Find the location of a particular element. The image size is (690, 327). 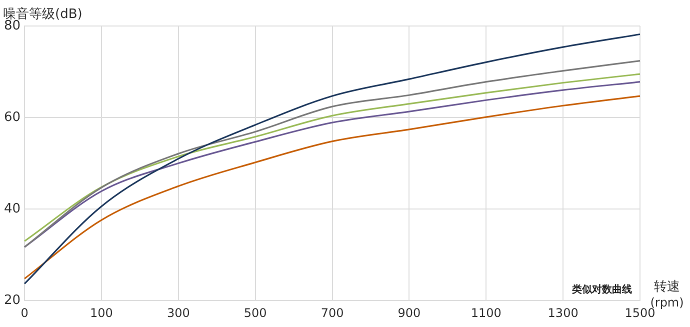

annotation: 类似对数曲线 is located at coordinates (601, 290).